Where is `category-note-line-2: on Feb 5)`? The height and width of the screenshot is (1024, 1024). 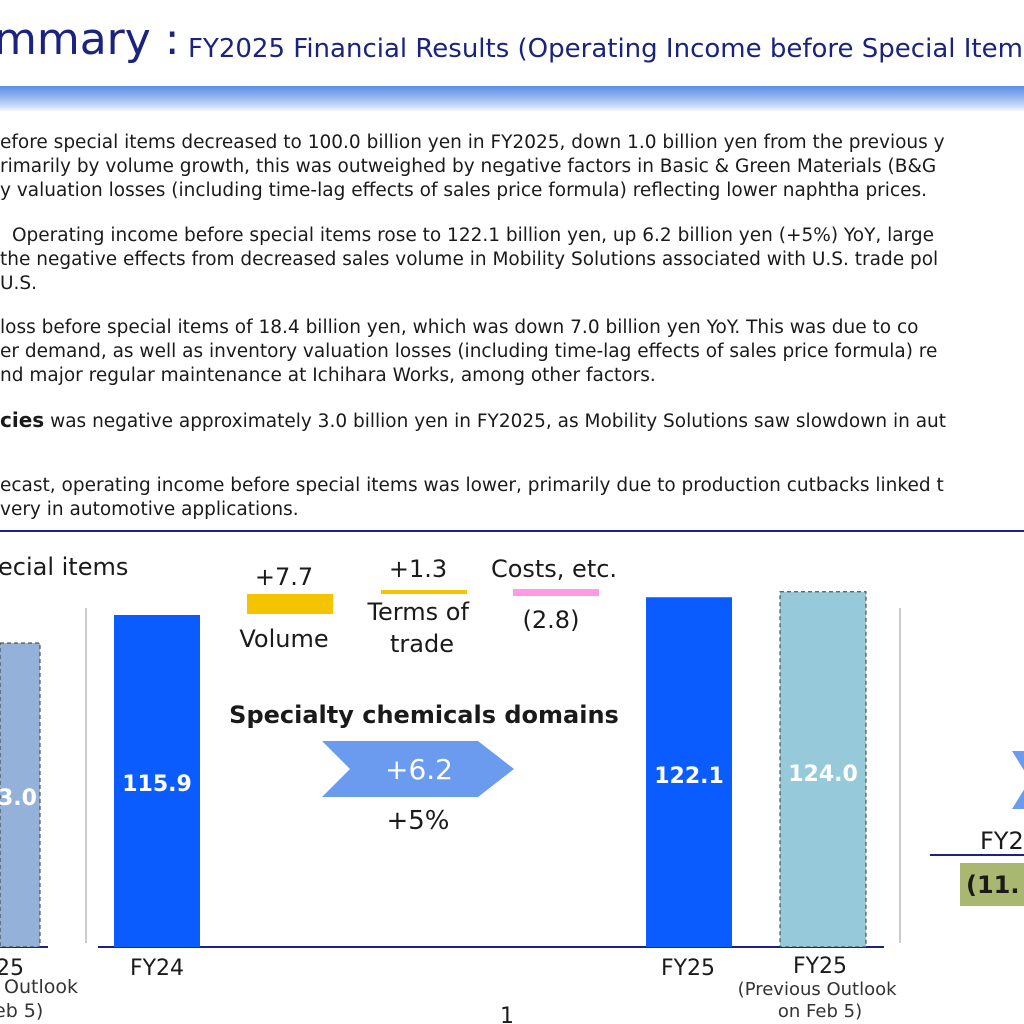
category-note-line-2: on Feb 5) is located at coordinates (820, 1011).